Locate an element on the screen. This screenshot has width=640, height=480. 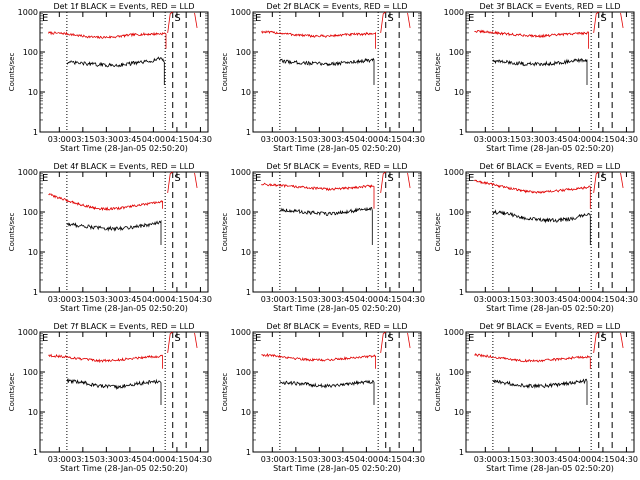
panel-title: Det 5f BLACK = Events, RED = LLD is located at coordinates (336, 166).